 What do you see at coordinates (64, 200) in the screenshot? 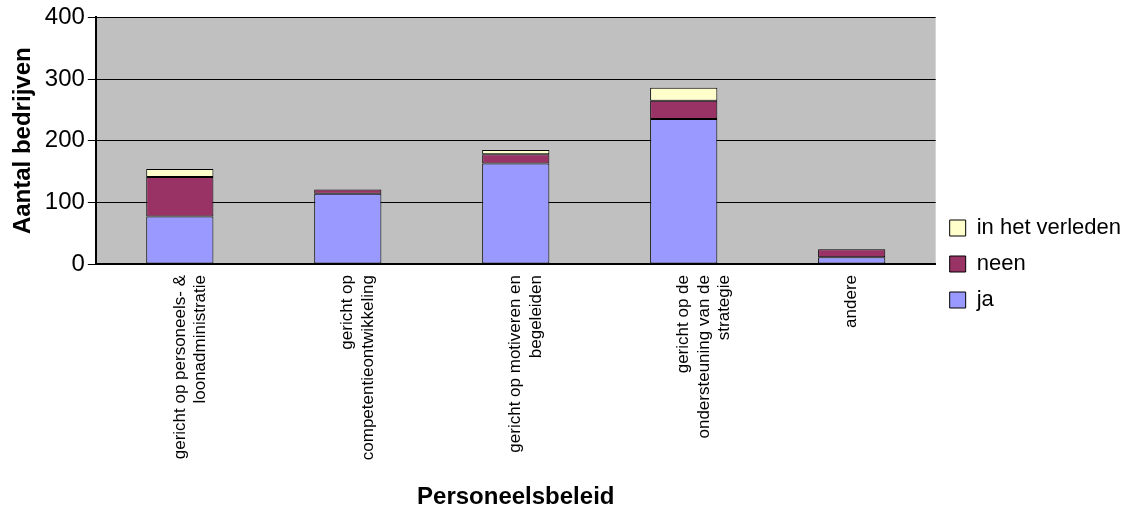
I see `y-tick-label: 100` at bounding box center [64, 200].